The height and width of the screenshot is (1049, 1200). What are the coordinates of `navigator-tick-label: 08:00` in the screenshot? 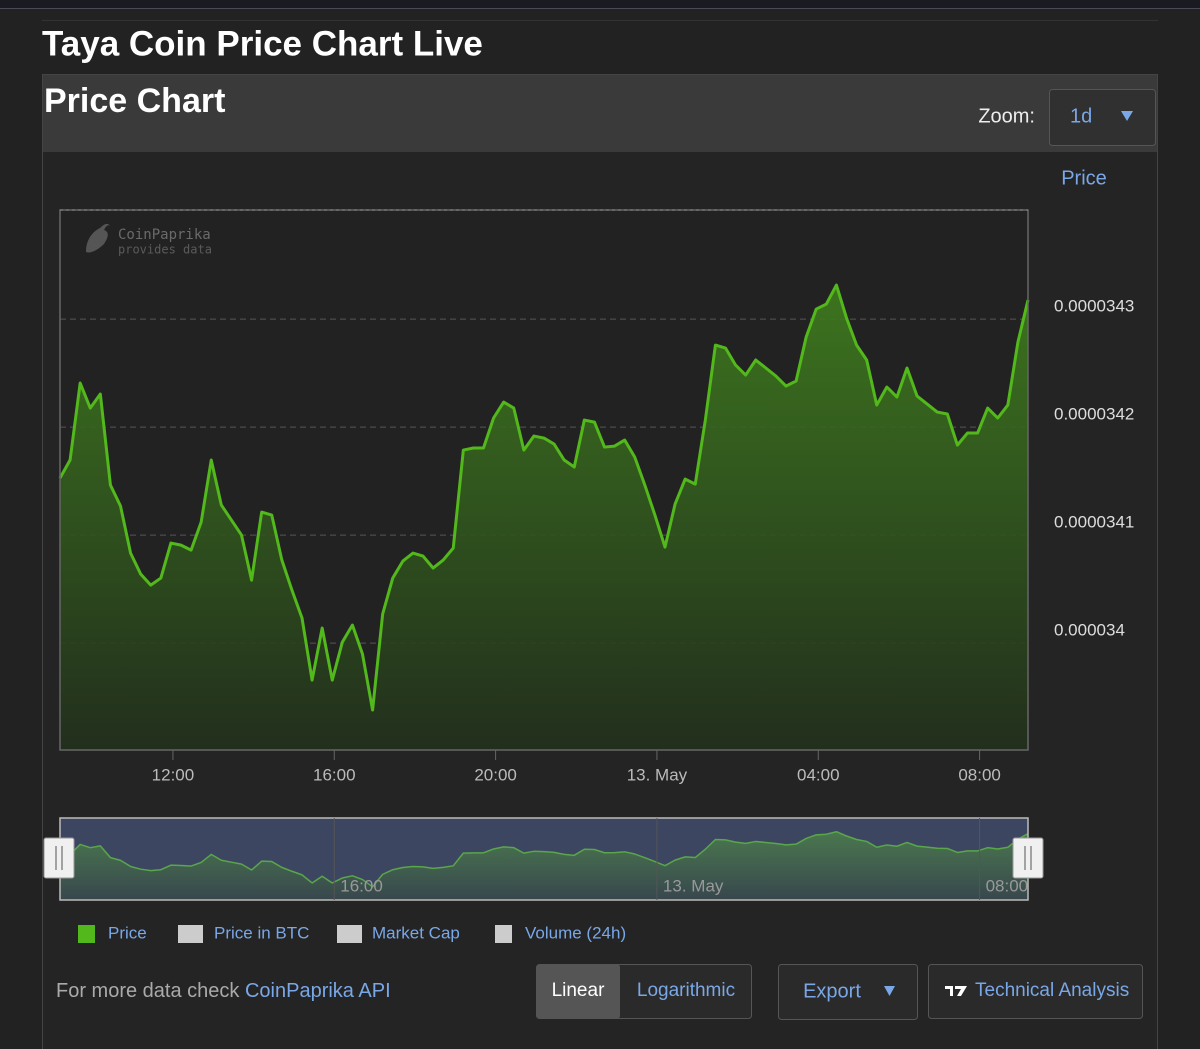 It's located at (1007, 885).